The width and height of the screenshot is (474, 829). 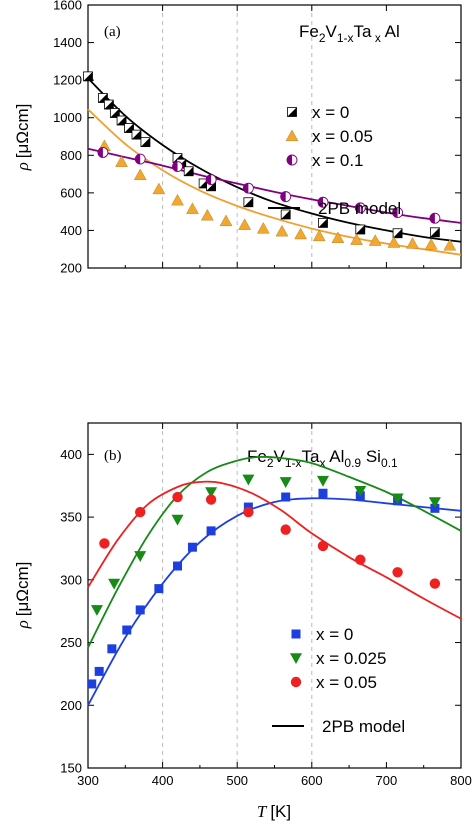 I want to click on x-tick-label: 700, so click(x=387, y=780).